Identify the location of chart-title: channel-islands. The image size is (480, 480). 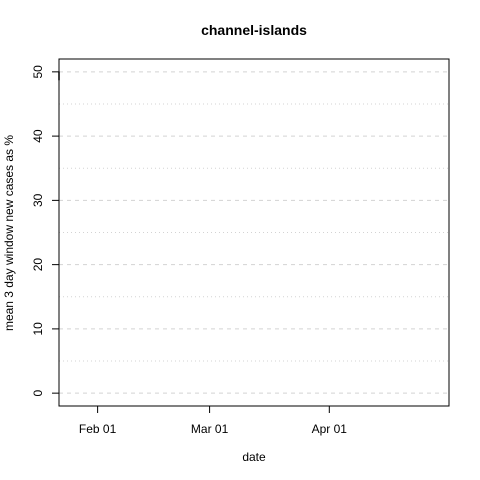
(254, 30).